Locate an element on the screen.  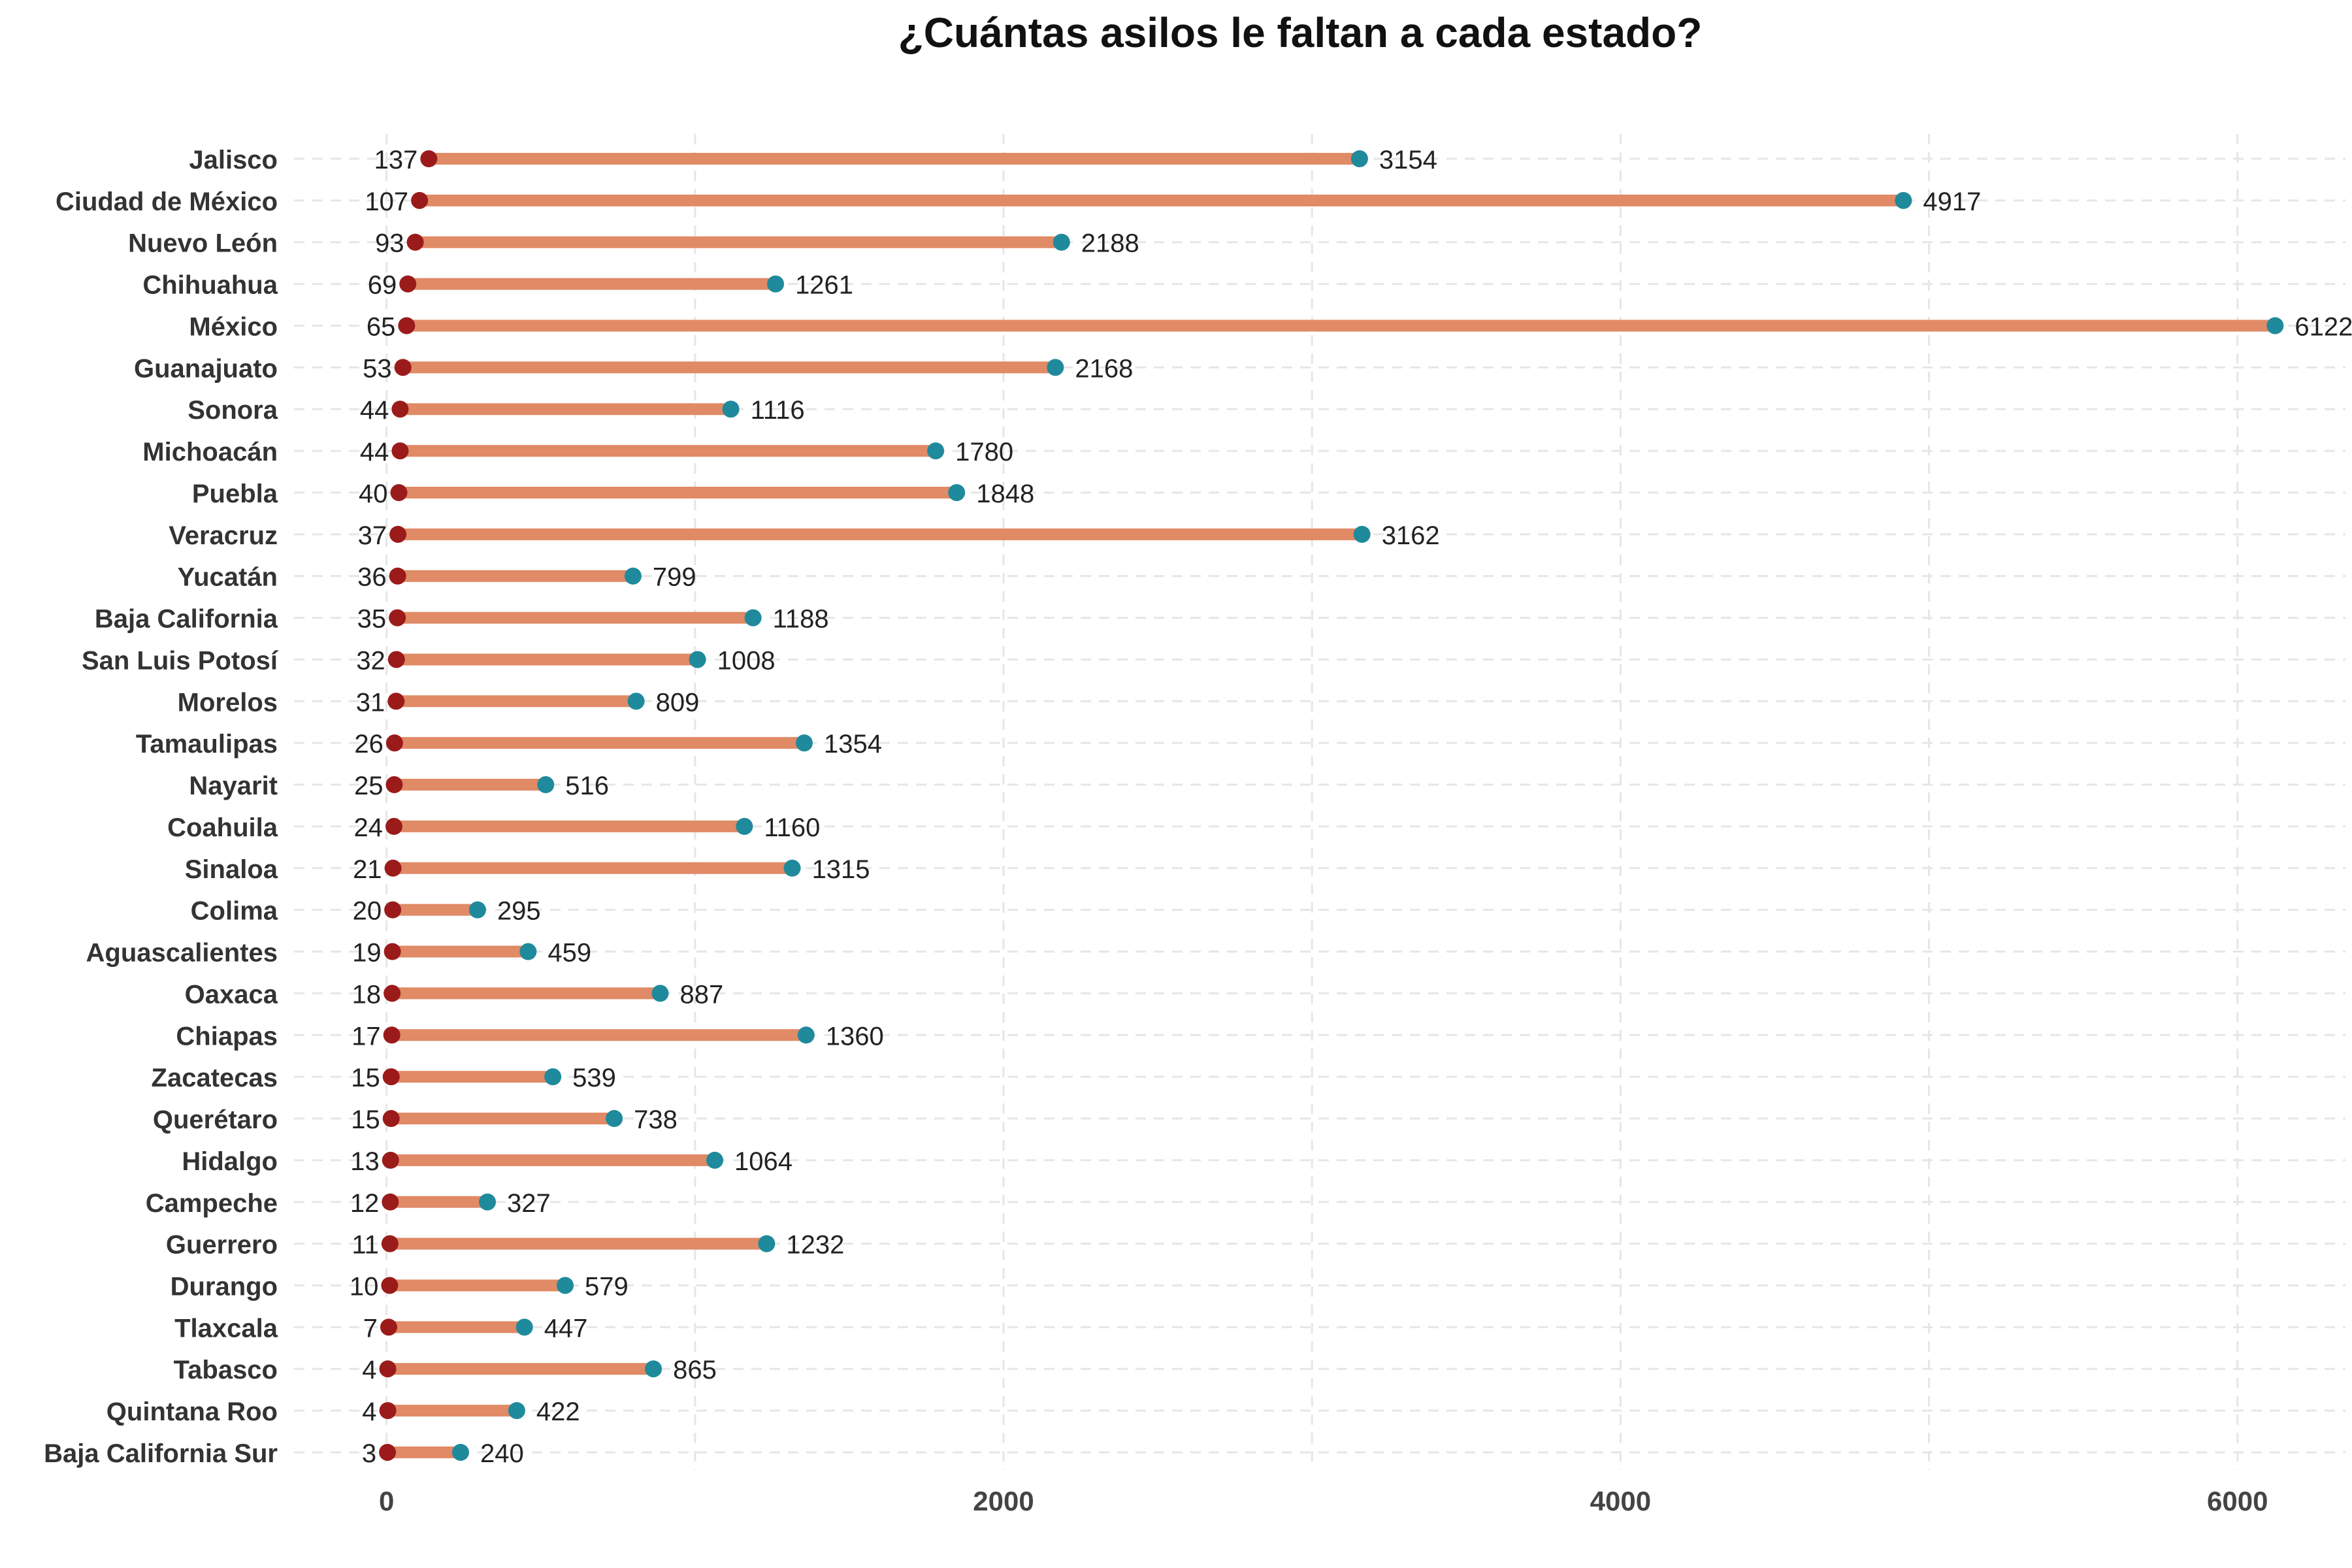
value-label-high: 1848 is located at coordinates (1005, 494).